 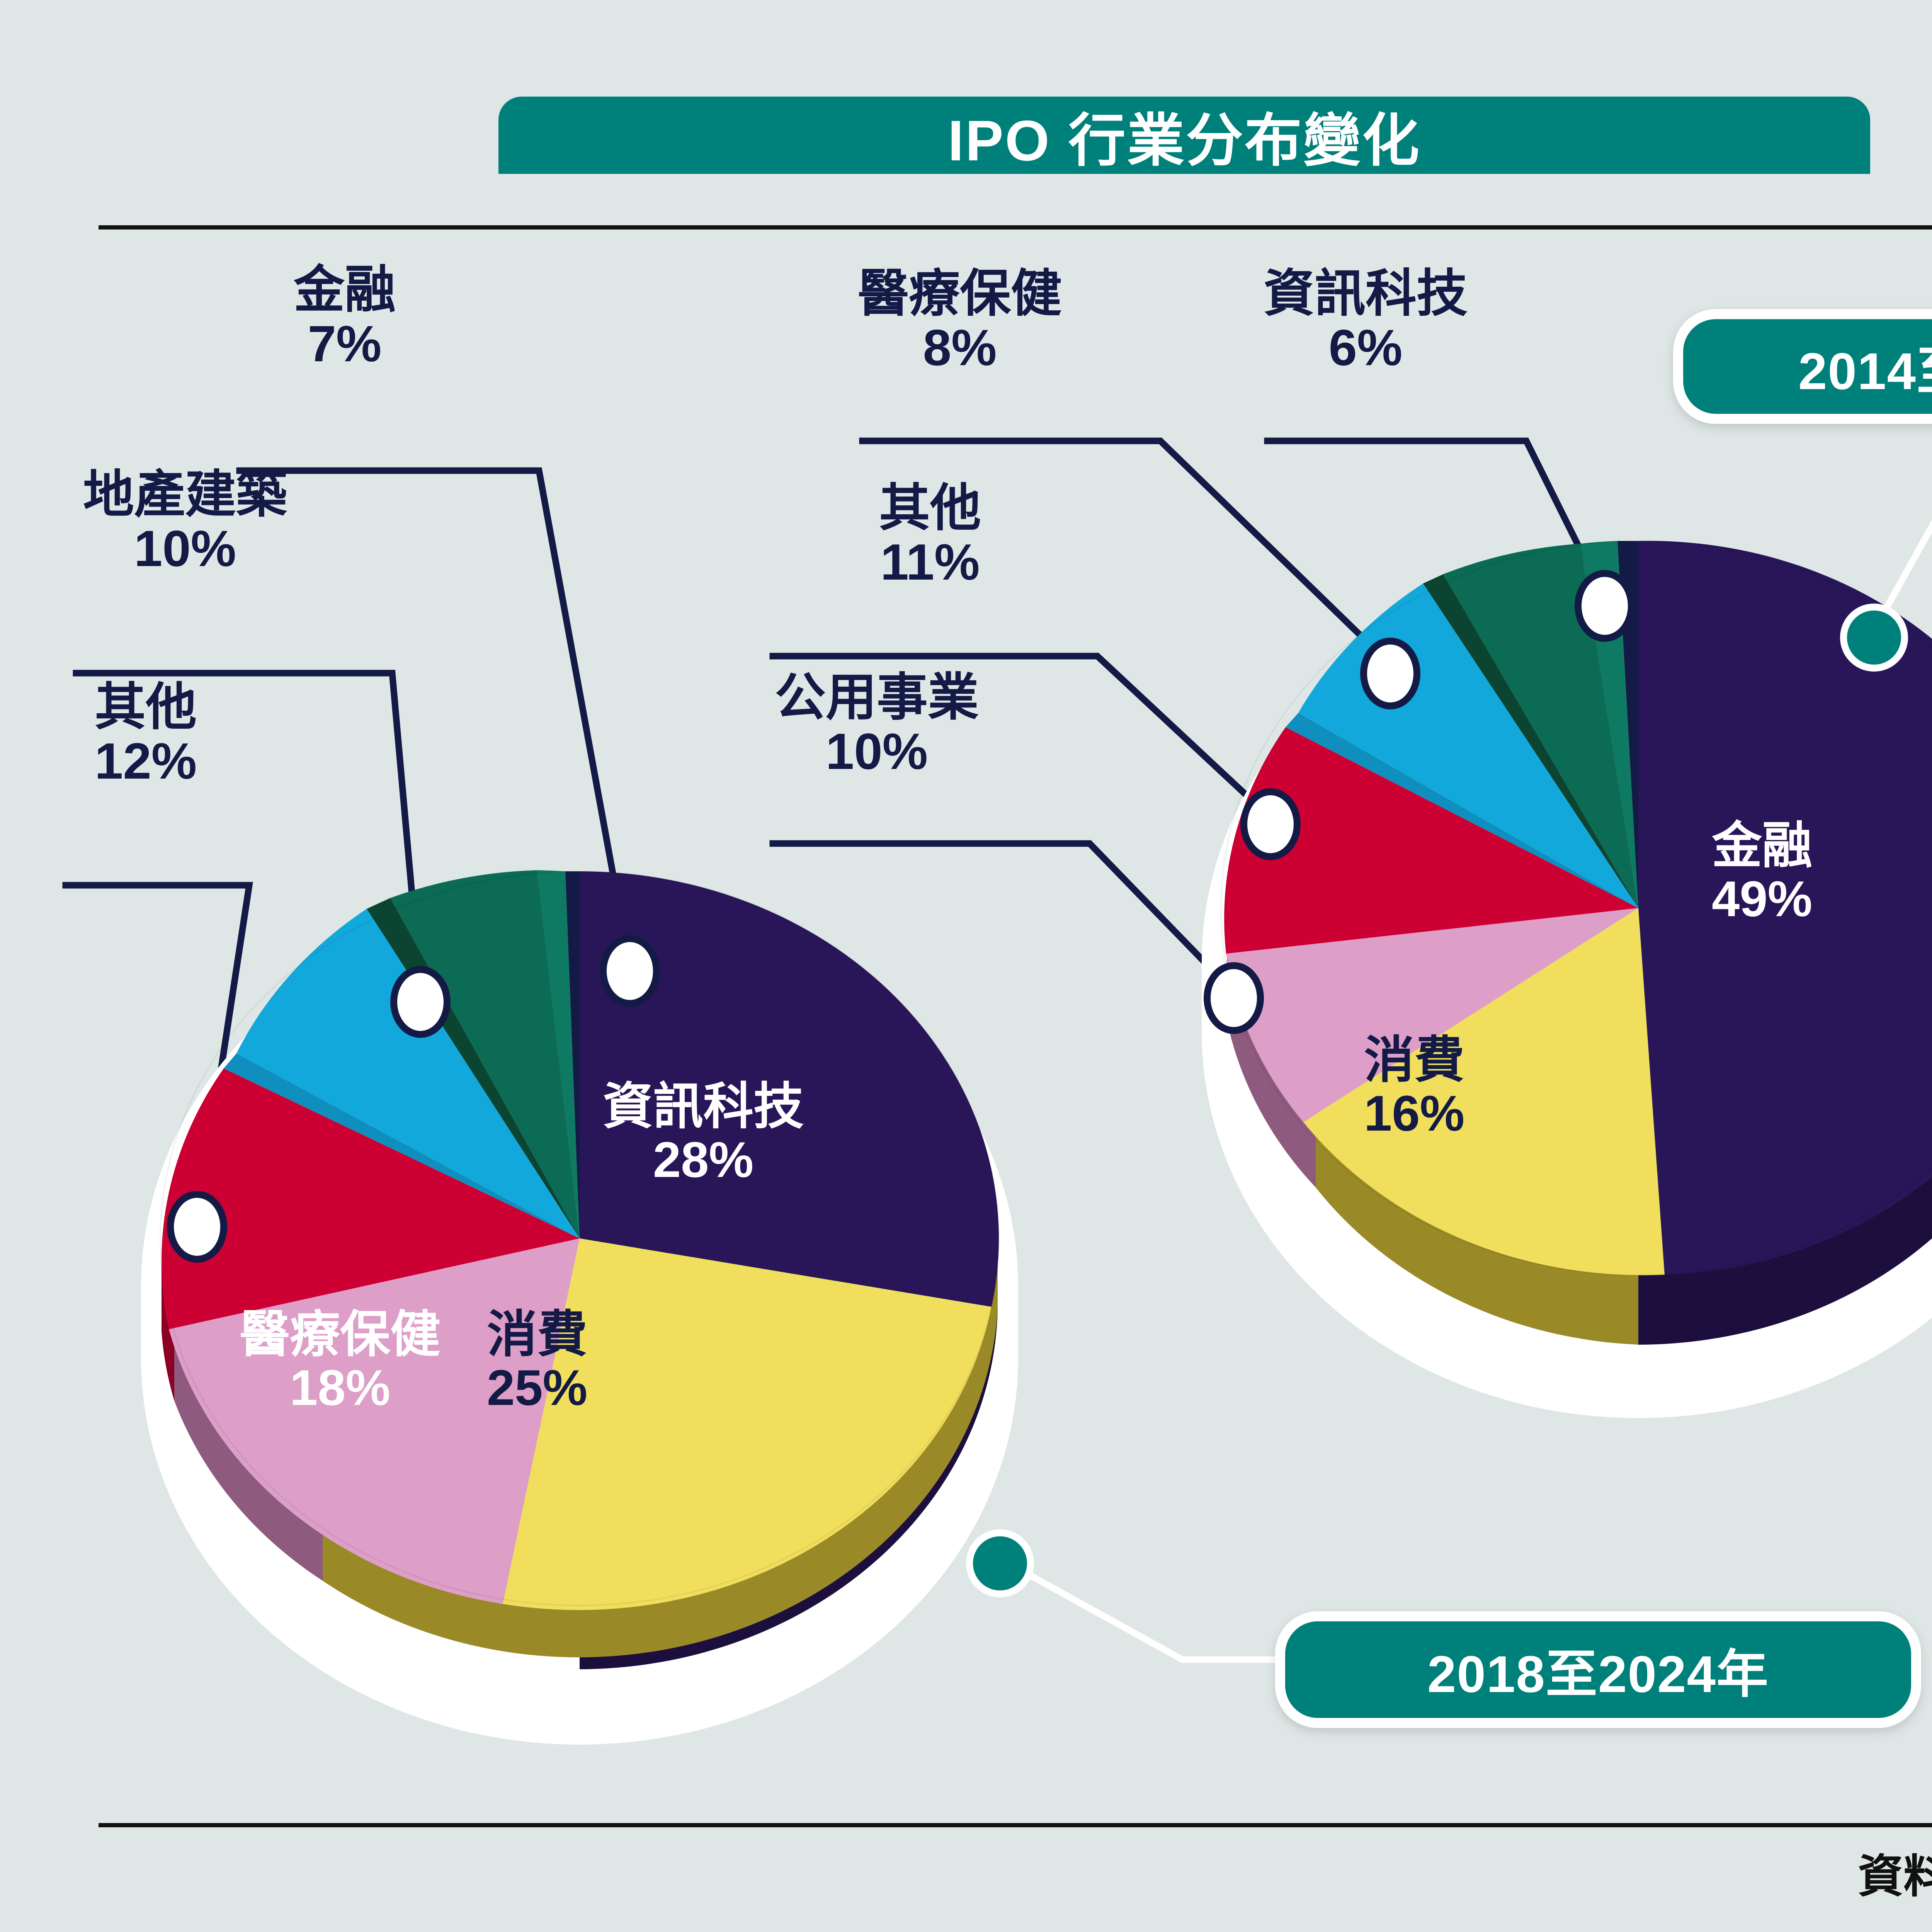 What do you see at coordinates (1390, 674) in the screenshot?
I see `marker-right-health` at bounding box center [1390, 674].